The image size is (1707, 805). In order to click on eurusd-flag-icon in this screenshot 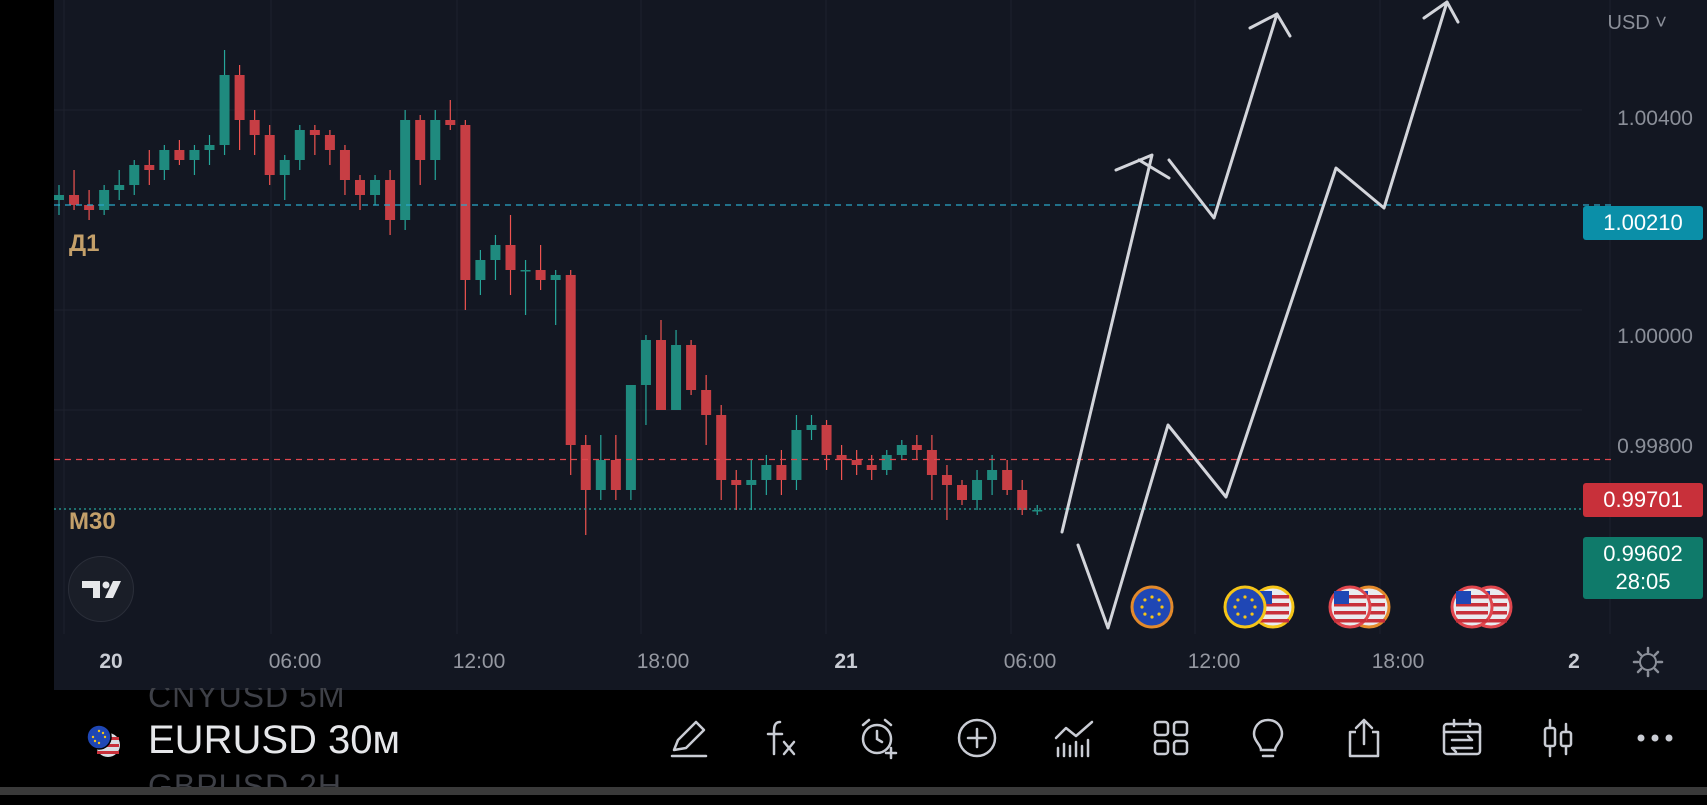, I will do `click(103, 740)`.